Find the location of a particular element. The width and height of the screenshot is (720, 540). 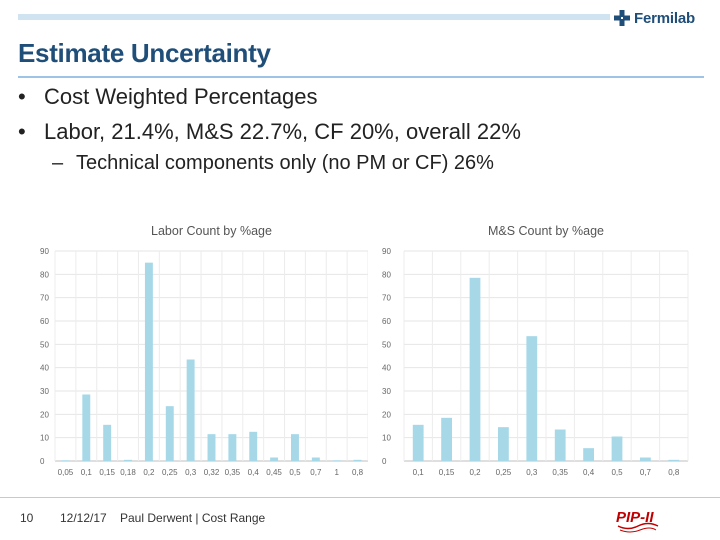

x-tick-label: 0,05 is located at coordinates (66, 472).